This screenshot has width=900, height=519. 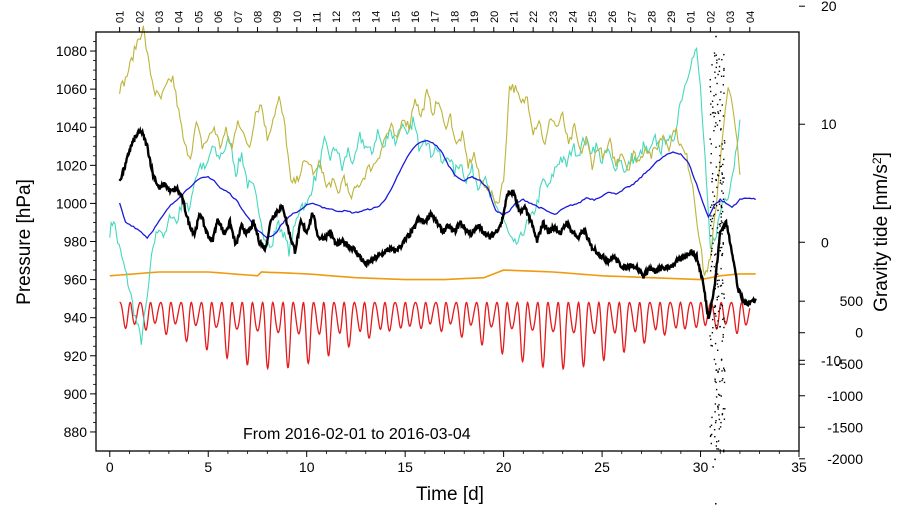 I want to click on x-tick-label: 15, so click(x=405, y=467).